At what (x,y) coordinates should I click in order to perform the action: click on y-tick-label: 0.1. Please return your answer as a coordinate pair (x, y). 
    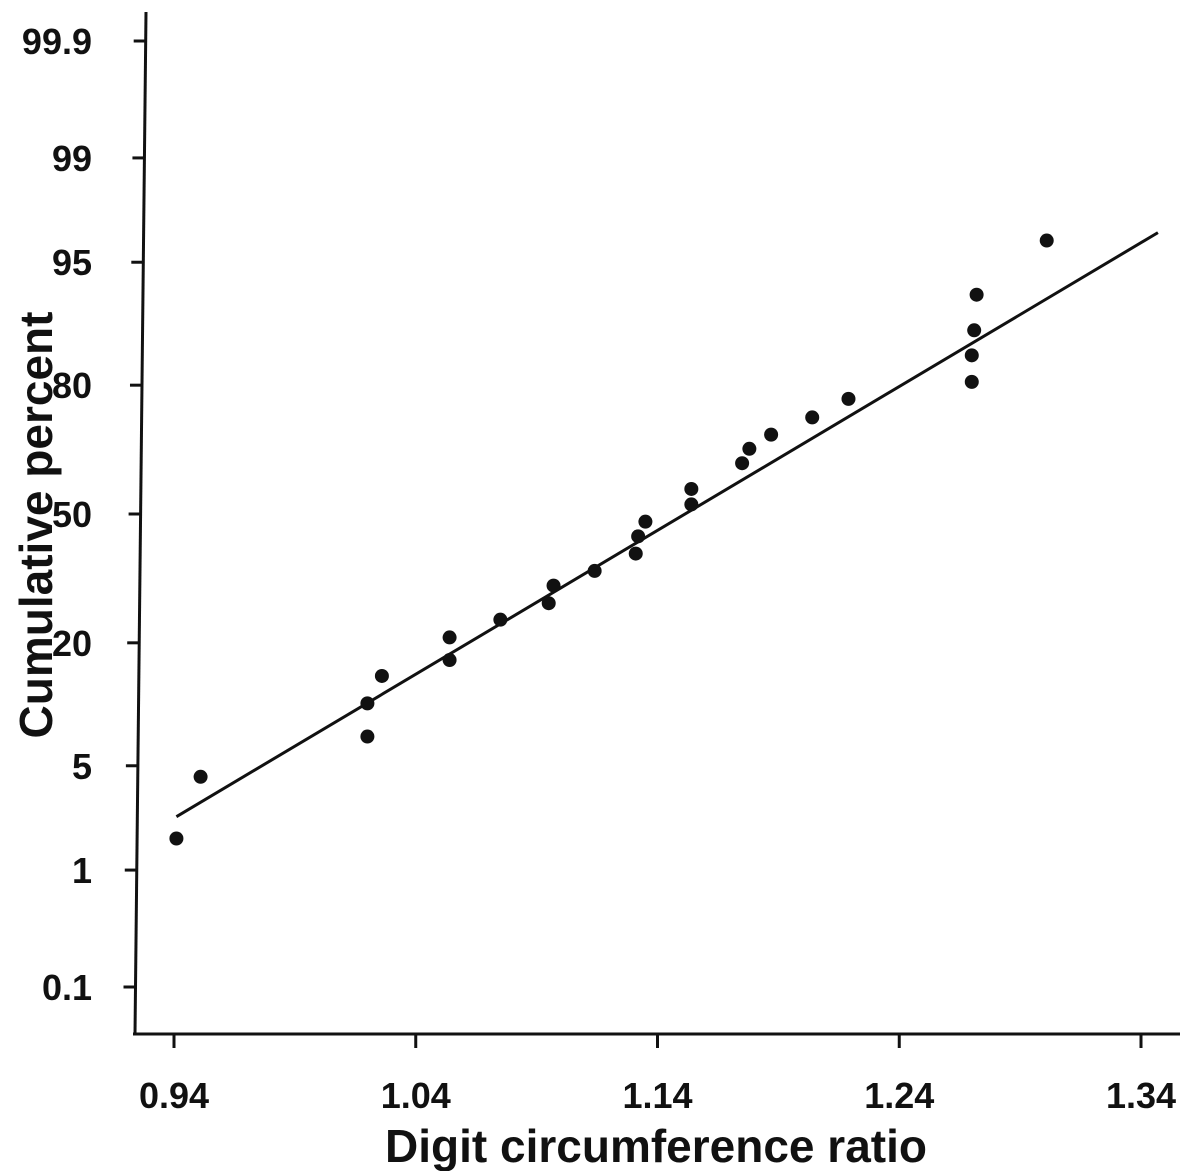
    Looking at the image, I should click on (67, 987).